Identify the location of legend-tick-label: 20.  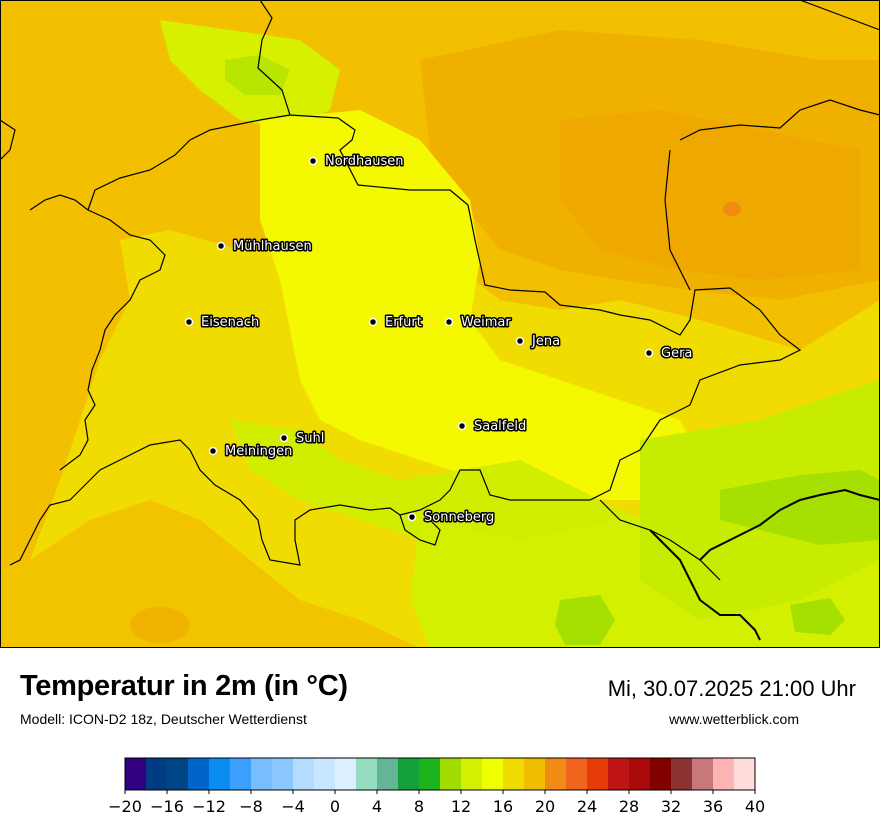
(545, 806).